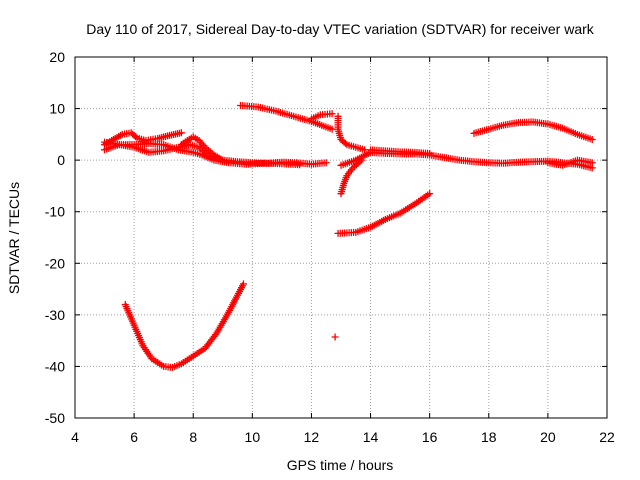 Image resolution: width=640 pixels, height=480 pixels. What do you see at coordinates (286, 117) in the screenshot?
I see `series-arc-d` at bounding box center [286, 117].